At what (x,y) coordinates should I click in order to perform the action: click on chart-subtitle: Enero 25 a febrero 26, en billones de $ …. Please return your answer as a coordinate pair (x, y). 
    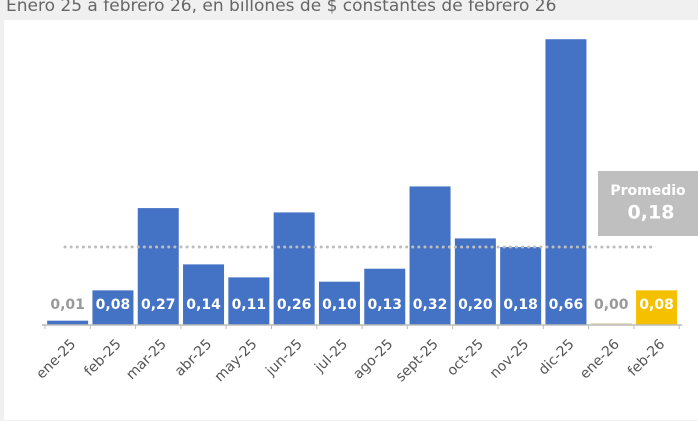
    Looking at the image, I should click on (281, 8).